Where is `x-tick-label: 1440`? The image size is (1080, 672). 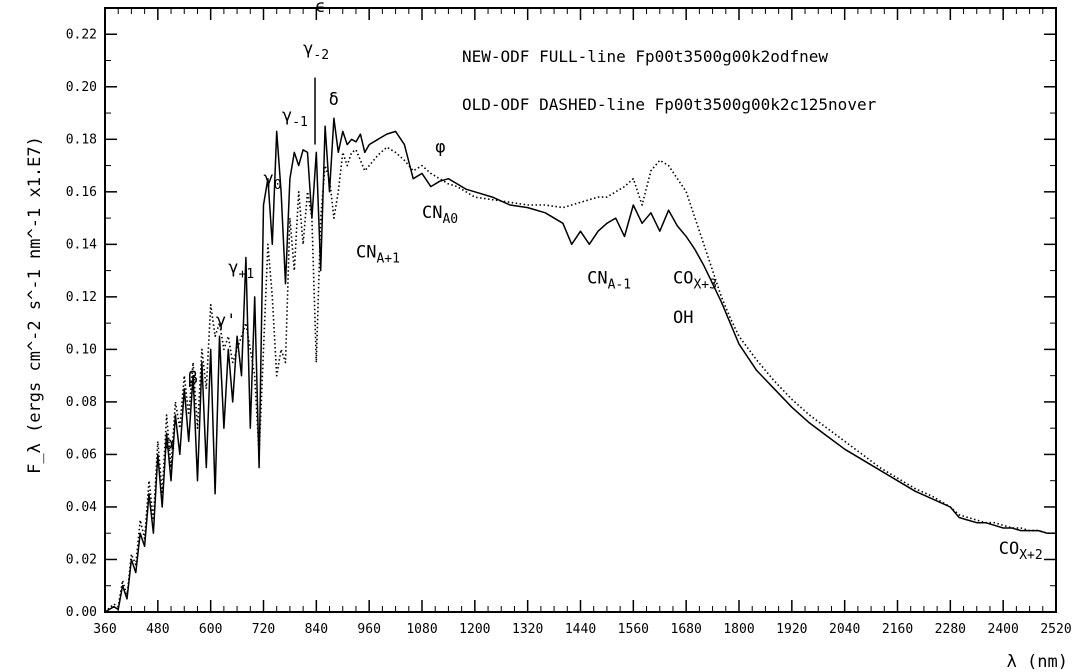 x-tick-label: 1440 is located at coordinates (580, 629).